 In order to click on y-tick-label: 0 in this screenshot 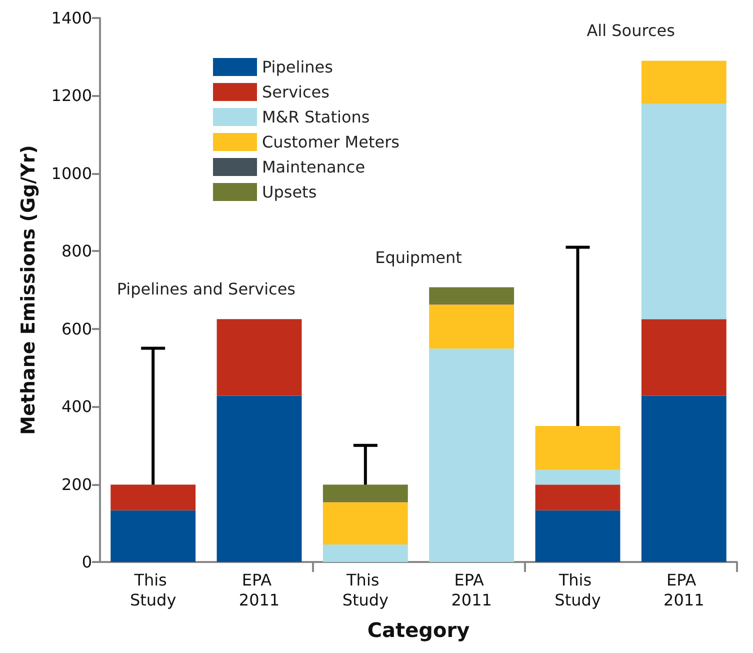, I will do `click(87, 562)`.